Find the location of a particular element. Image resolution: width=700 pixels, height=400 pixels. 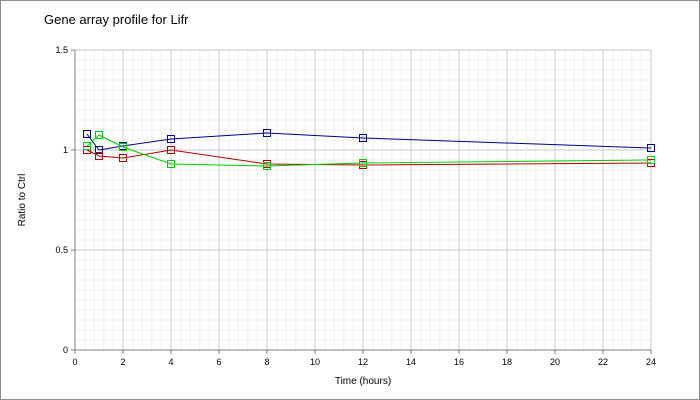

y-tick-labels: 0 0.5 1 1.5 is located at coordinates (65, 200).